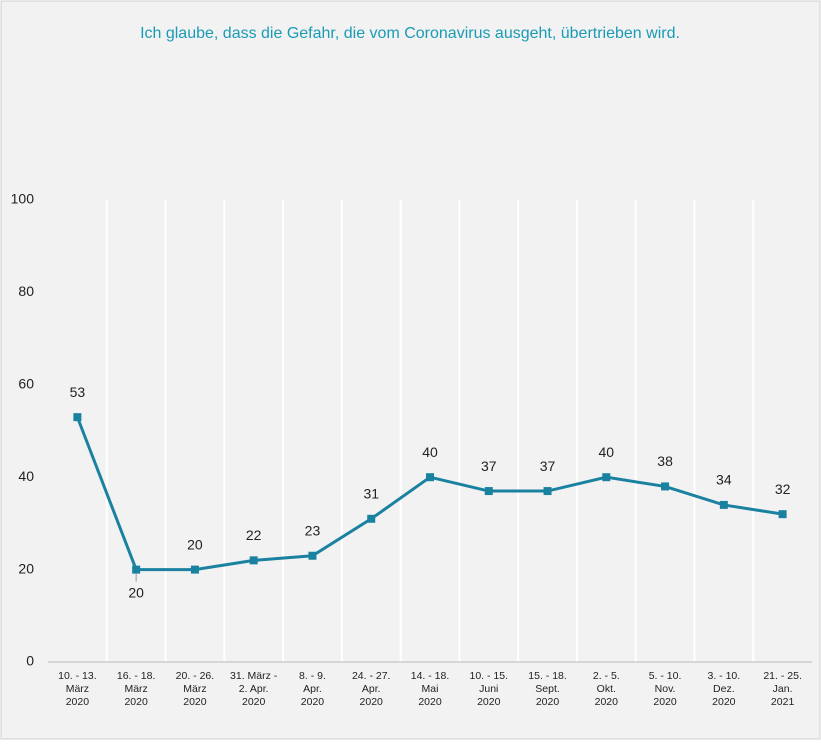  What do you see at coordinates (665, 689) in the screenshot?
I see `x-tick-label: 5. - 10. Nov. 2020` at bounding box center [665, 689].